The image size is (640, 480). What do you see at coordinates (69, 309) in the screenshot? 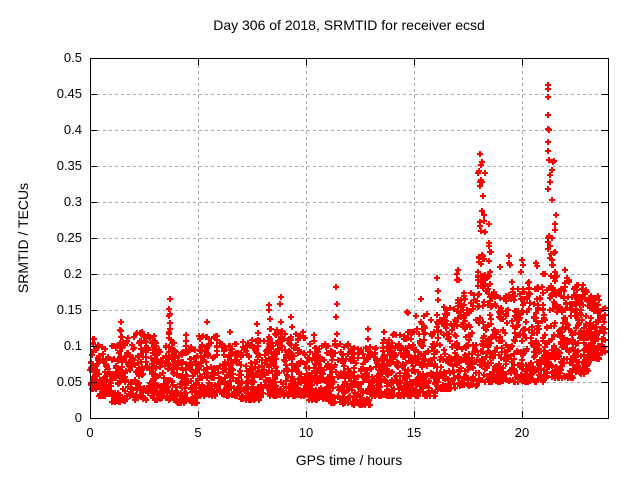
I see `y-tick-label: 0.15` at bounding box center [69, 309].